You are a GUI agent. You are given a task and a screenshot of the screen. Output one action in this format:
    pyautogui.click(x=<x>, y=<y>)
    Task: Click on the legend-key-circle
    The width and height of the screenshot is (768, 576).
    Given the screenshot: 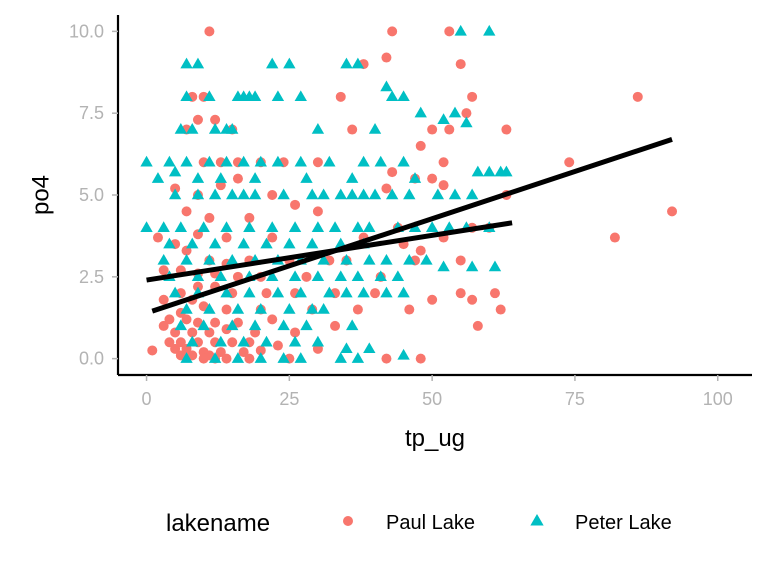 What is the action you would take?
    pyautogui.click(x=348, y=521)
    